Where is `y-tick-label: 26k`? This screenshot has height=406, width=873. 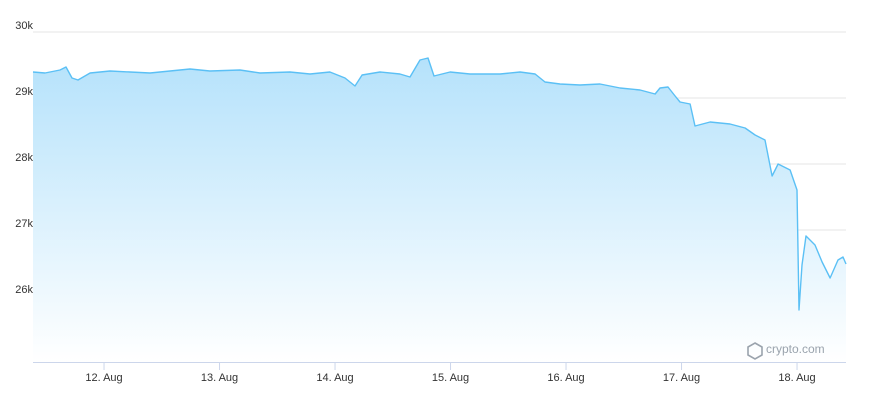 y-tick-label: 26k is located at coordinates (24, 290).